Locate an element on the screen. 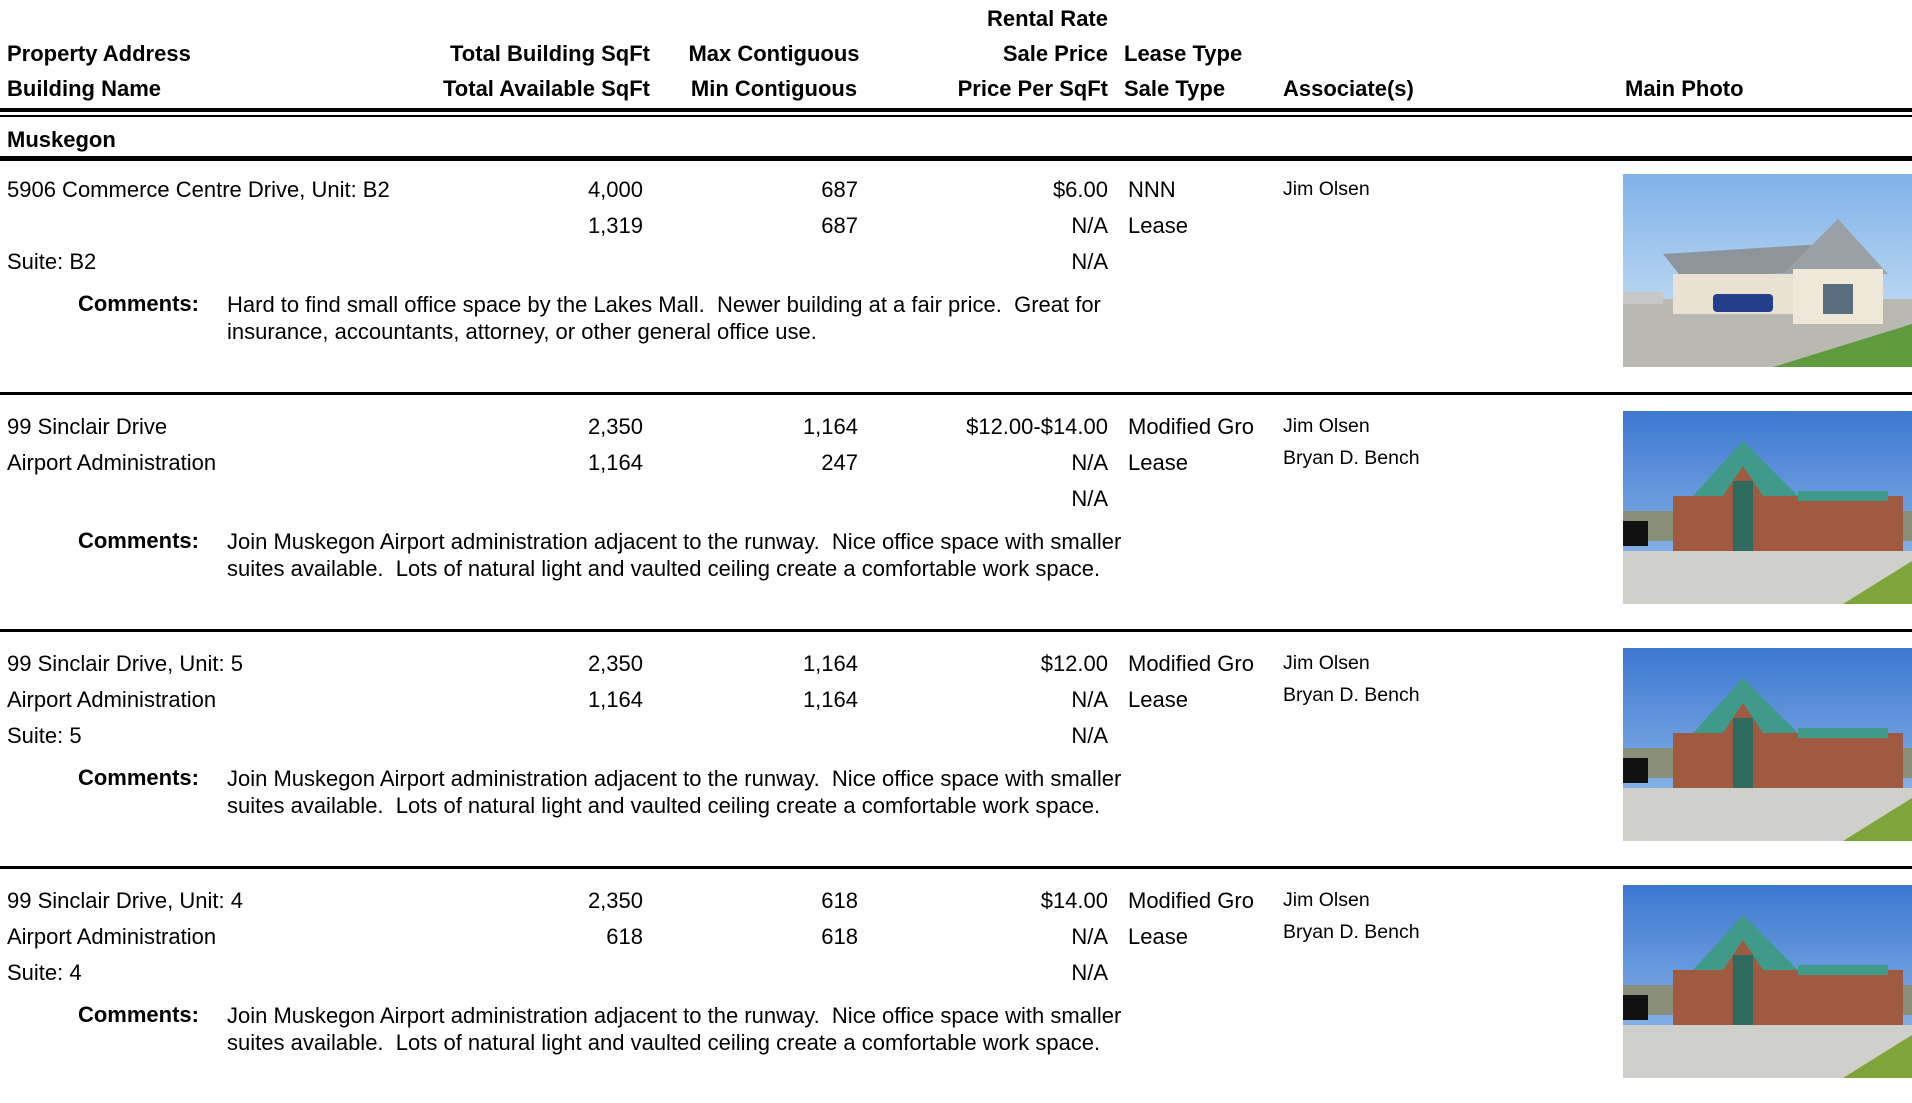 The height and width of the screenshot is (1103, 1912). column-header: Price Per SqFt is located at coordinates (1032, 88).